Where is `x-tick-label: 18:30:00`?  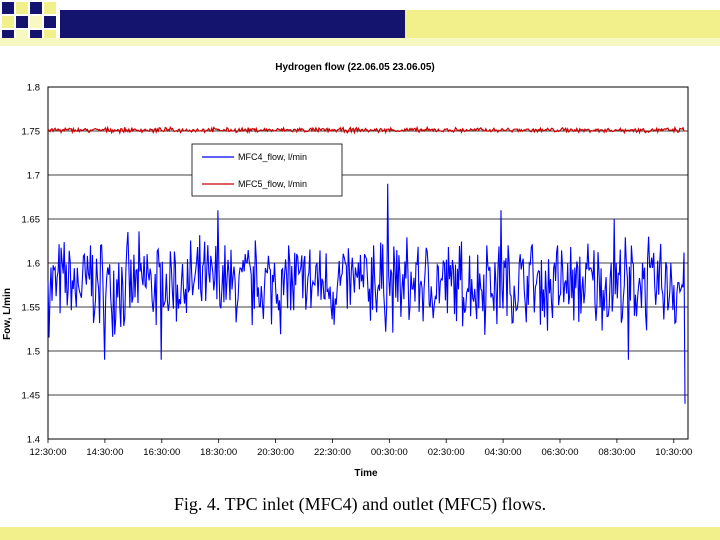 x-tick-label: 18:30:00 is located at coordinates (218, 452).